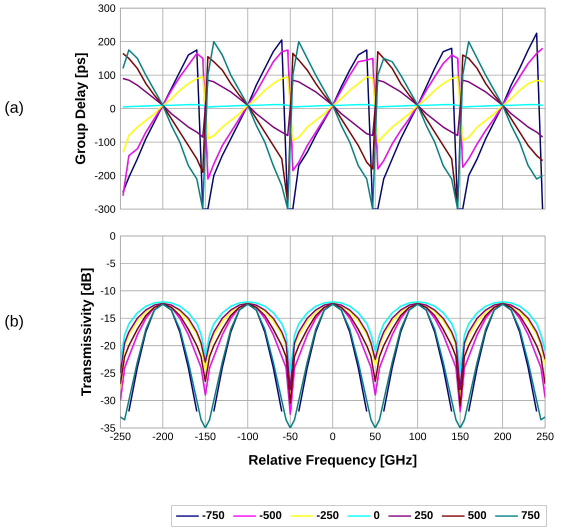 The height and width of the screenshot is (527, 567). Describe the element at coordinates (111, 264) in the screenshot. I see `y-tick-label: -5` at that location.